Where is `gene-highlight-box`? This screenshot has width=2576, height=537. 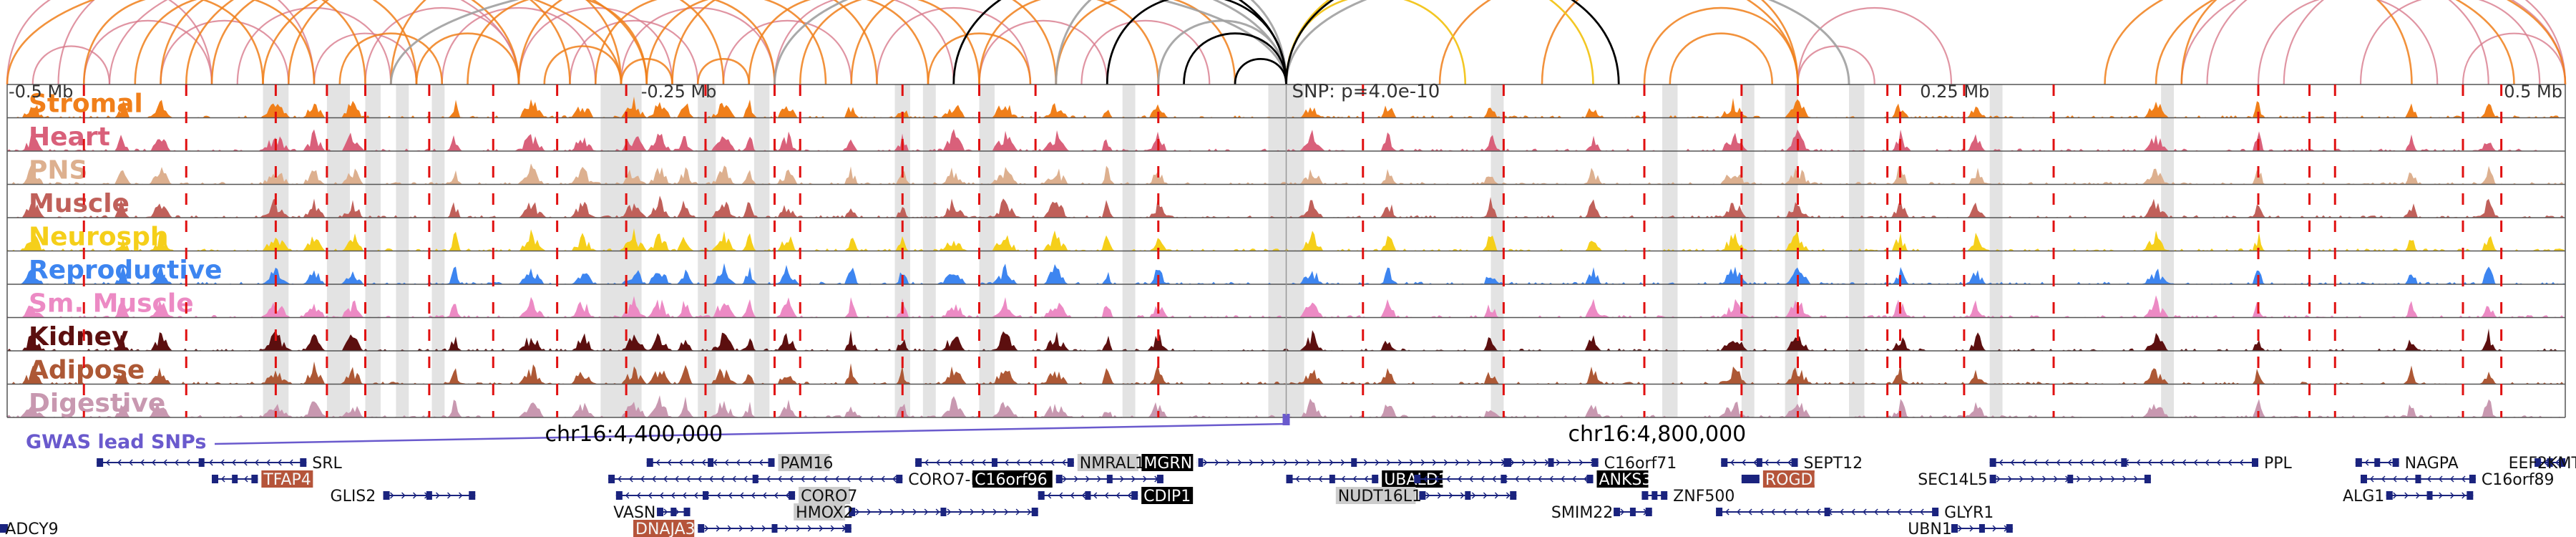
gene-highlight-box is located at coordinates (825, 495).